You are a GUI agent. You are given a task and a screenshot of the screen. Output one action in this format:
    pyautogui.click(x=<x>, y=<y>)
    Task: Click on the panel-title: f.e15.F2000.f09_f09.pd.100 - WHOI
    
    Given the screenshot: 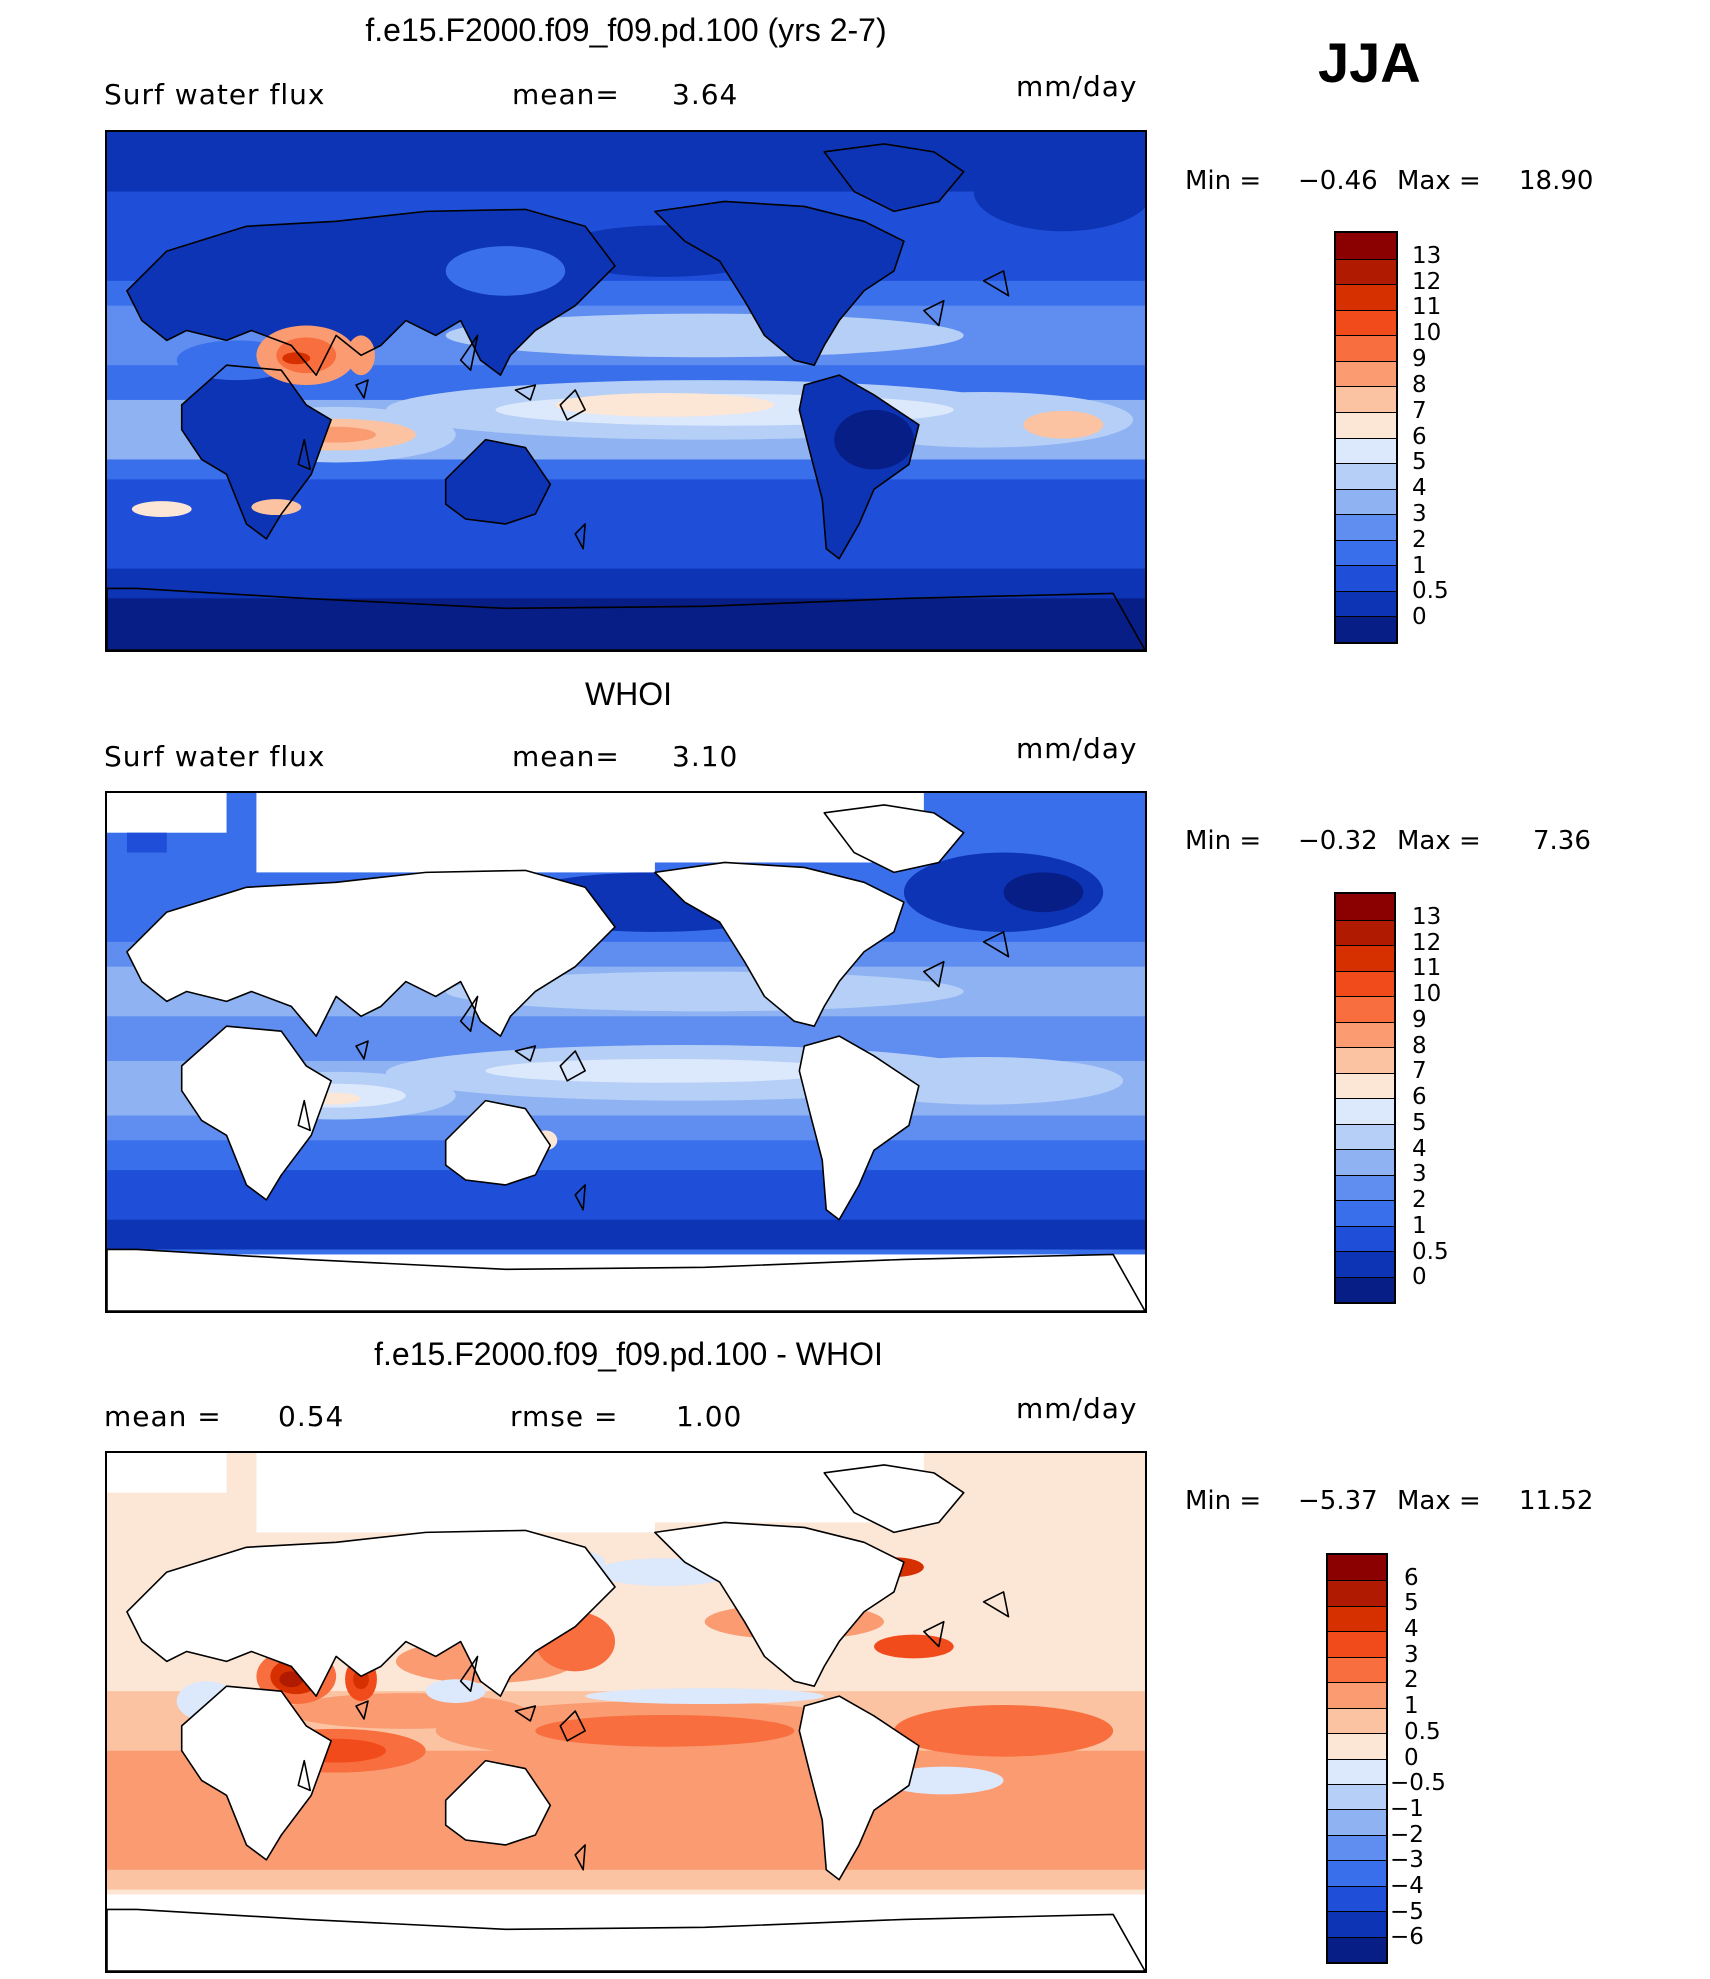 What is the action you would take?
    pyautogui.click(x=628, y=1354)
    